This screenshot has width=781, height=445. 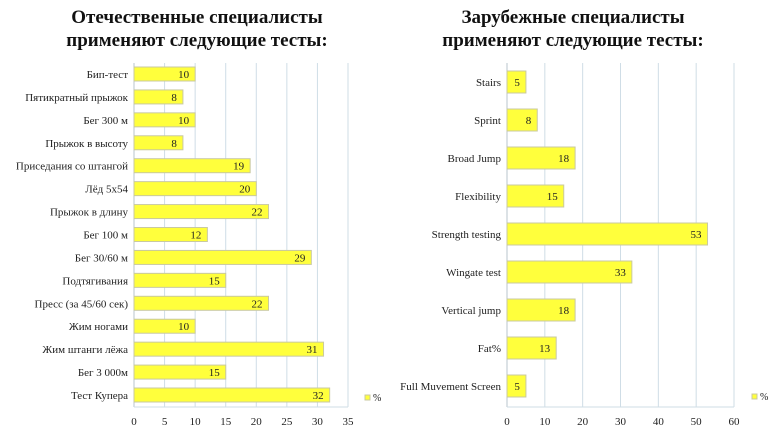 What do you see at coordinates (529, 121) in the screenshot?
I see `right-data-label: 8` at bounding box center [529, 121].